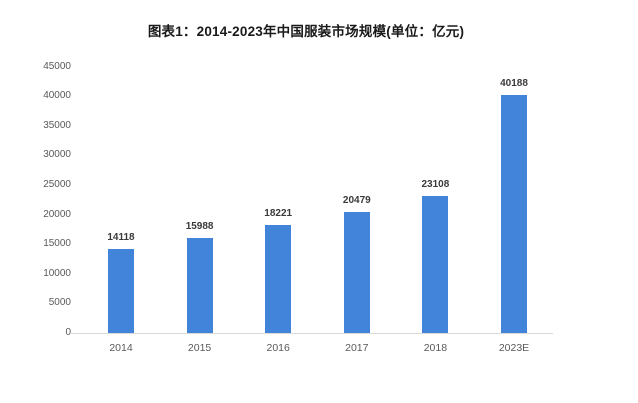 The height and width of the screenshot is (403, 638). What do you see at coordinates (356, 200) in the screenshot?
I see `bar-value-label: 20479` at bounding box center [356, 200].